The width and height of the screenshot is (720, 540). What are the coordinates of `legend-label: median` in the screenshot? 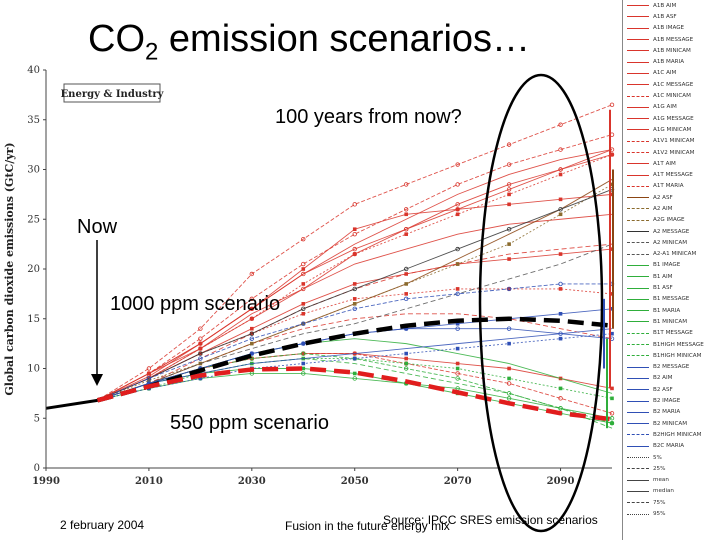 It's located at (663, 491).